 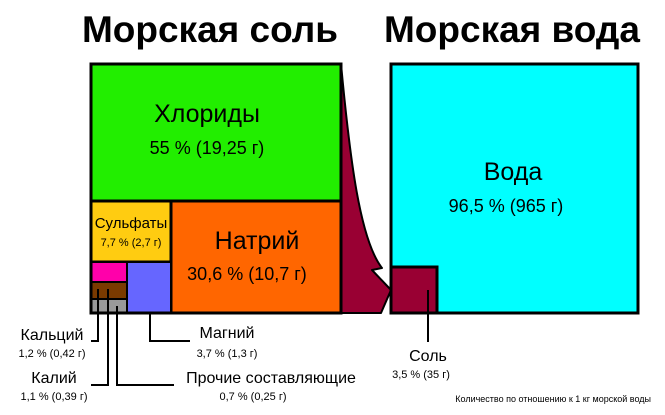 What do you see at coordinates (216, 132) in the screenshot?
I see `chlorides-block` at bounding box center [216, 132].